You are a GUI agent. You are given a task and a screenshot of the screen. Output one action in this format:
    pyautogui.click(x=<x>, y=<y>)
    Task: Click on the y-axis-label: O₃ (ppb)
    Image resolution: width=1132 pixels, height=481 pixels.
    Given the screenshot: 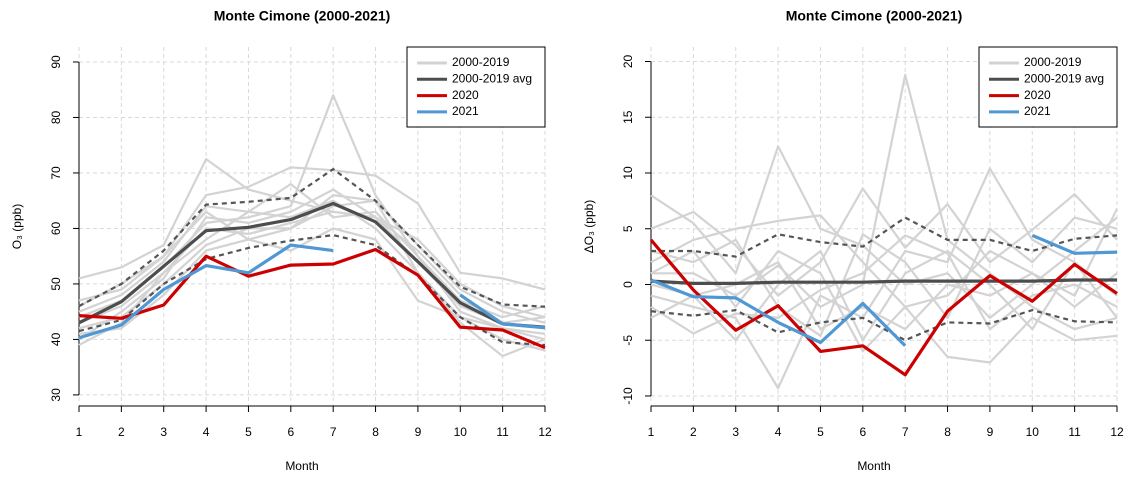 What is the action you would take?
    pyautogui.click(x=17, y=227)
    